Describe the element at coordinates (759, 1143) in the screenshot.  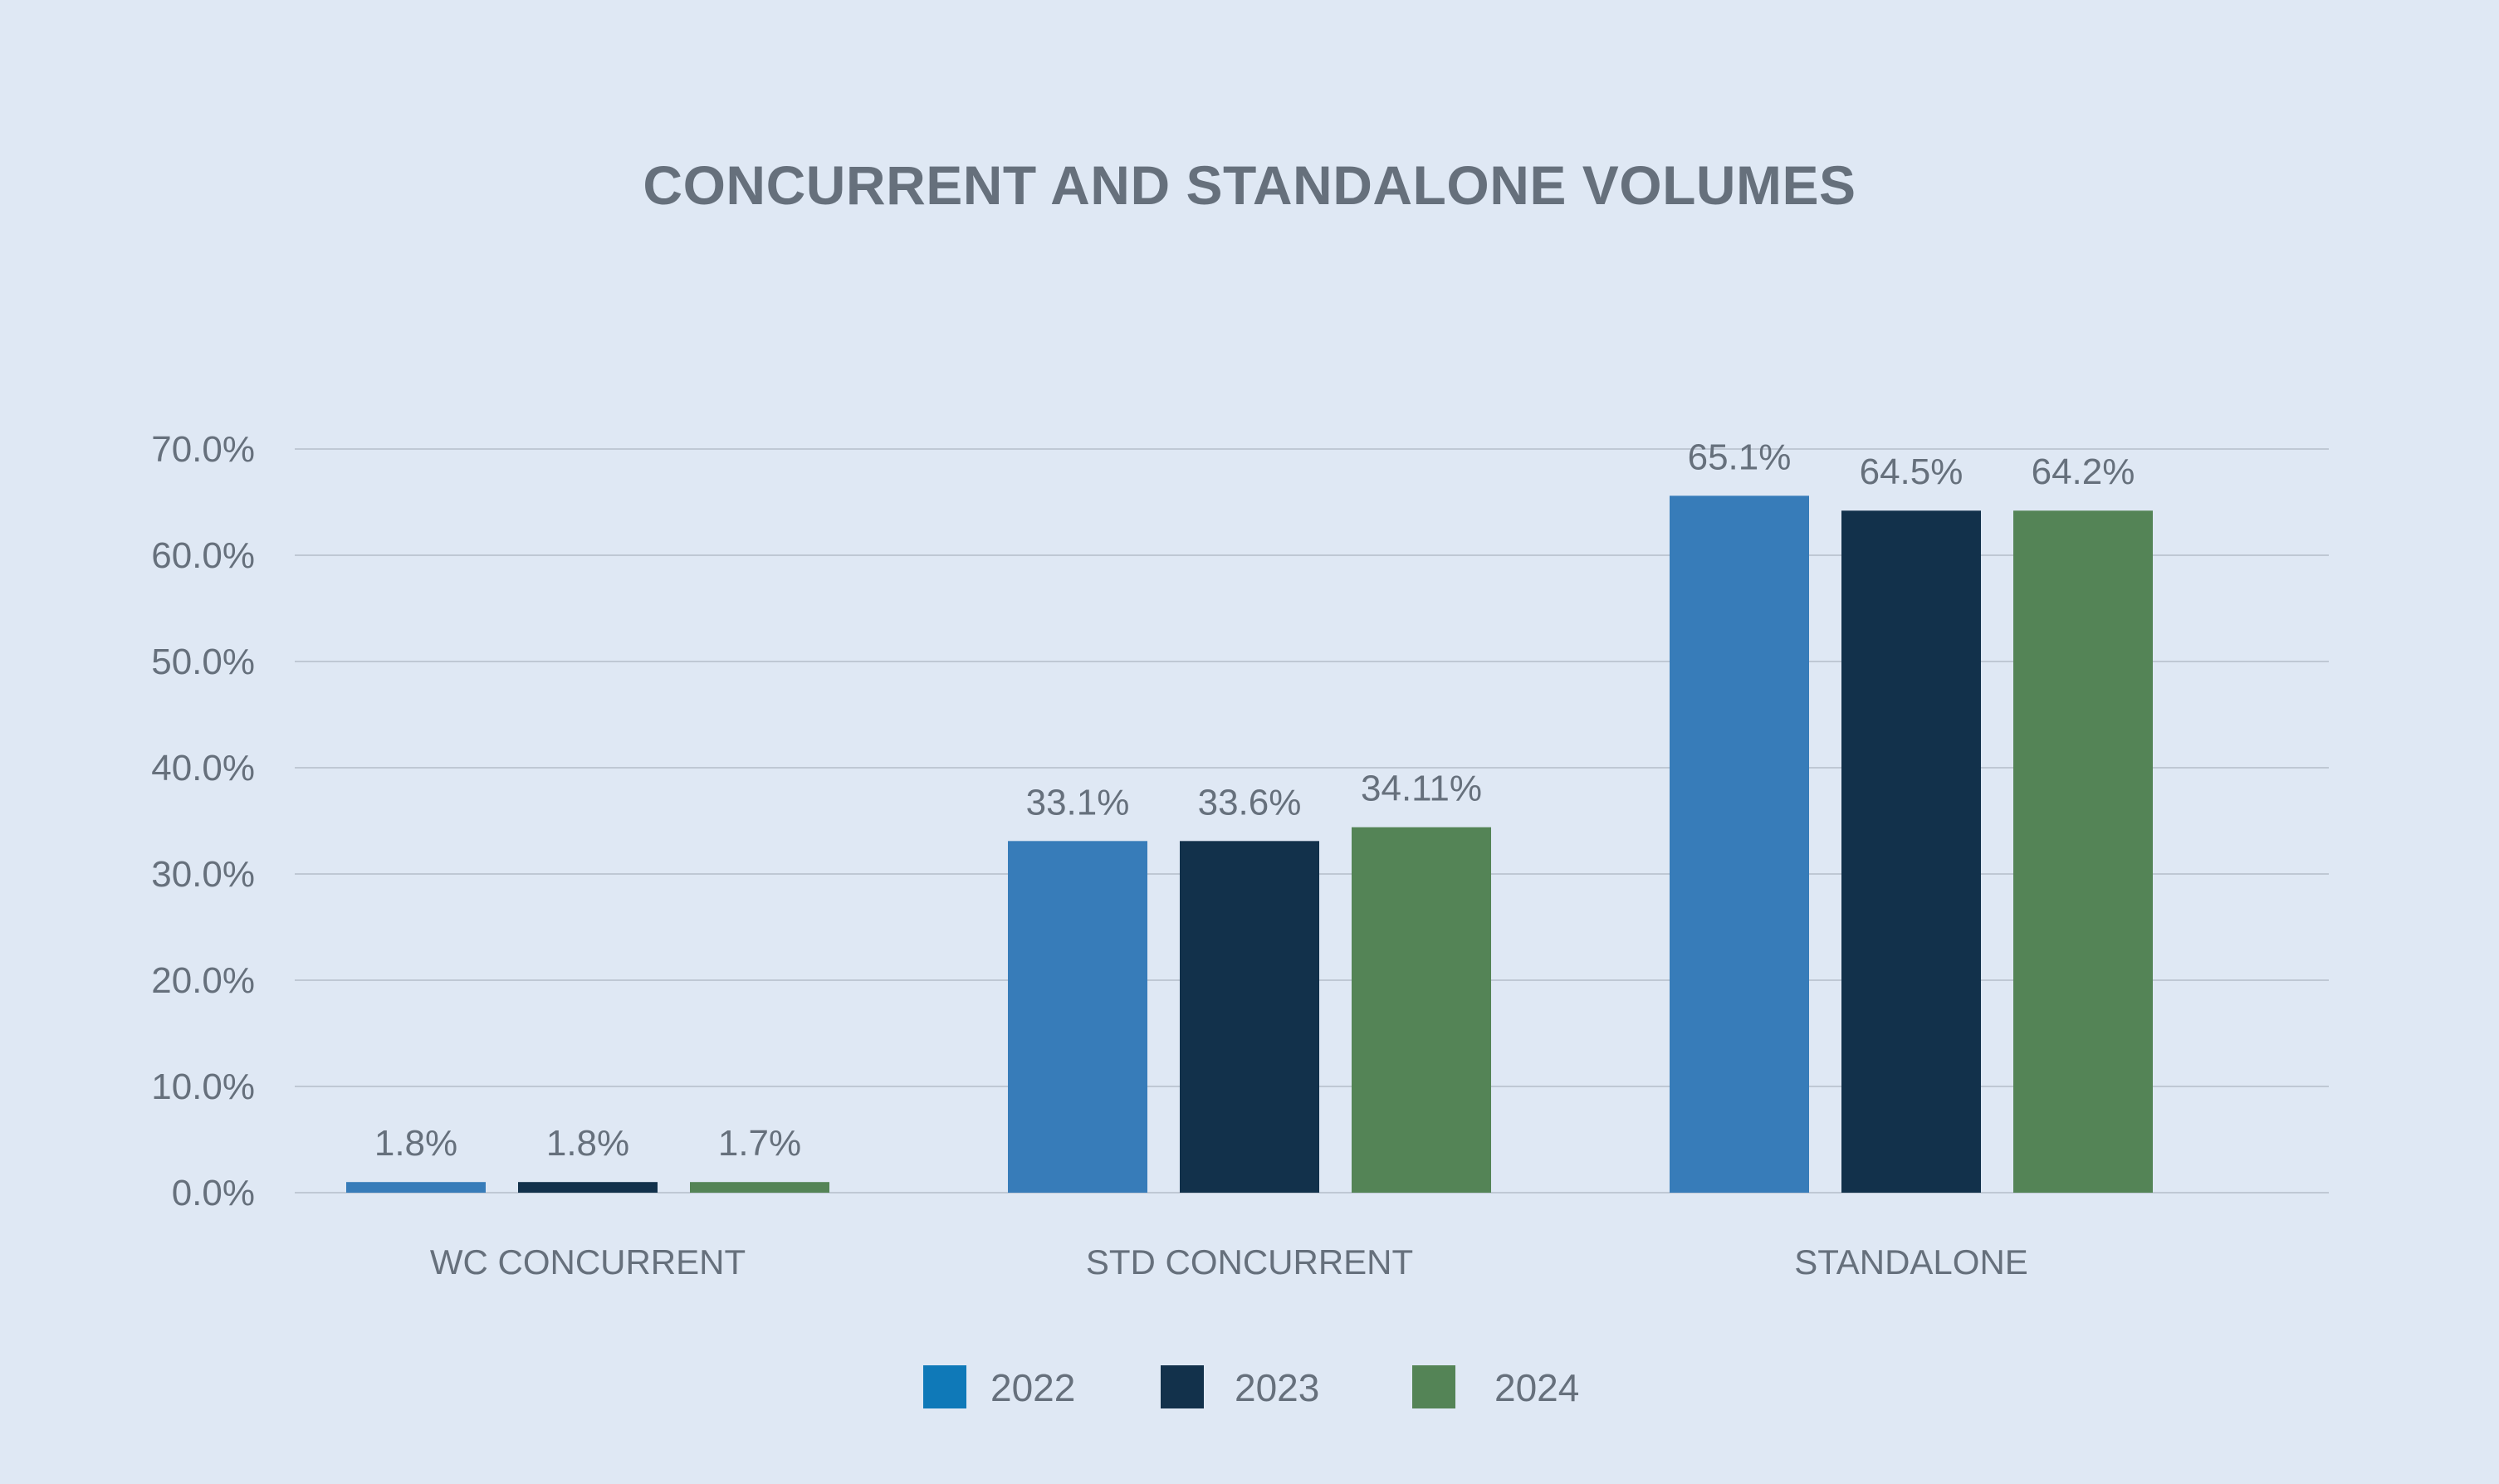
I see `data-label: 1.7%` at that location.